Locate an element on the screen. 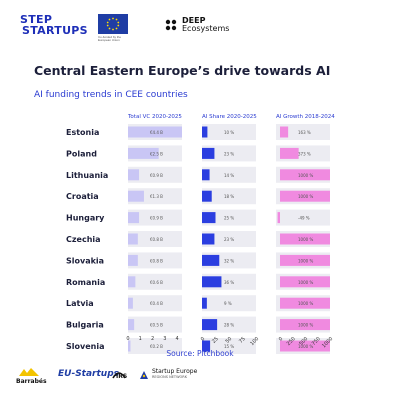 The image size is (400, 400). tick-label: 750 is located at coordinates (316, 341).